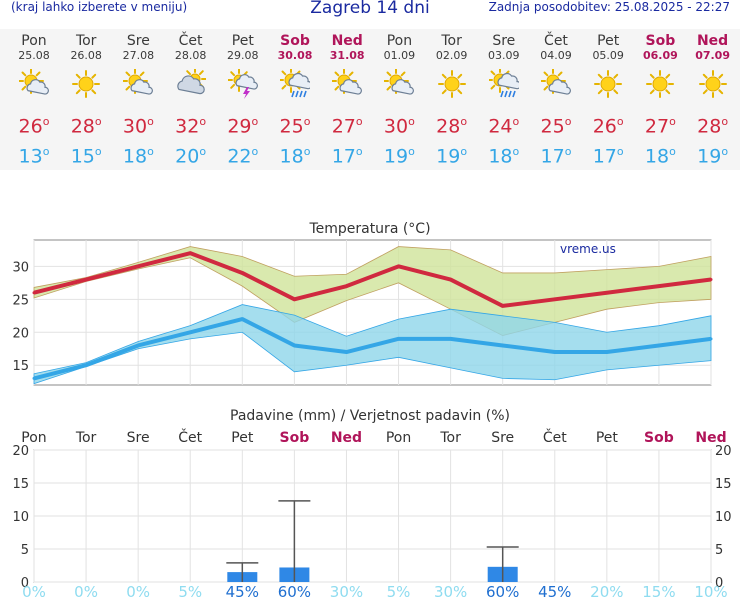 Image resolution: width=740 pixels, height=600 pixels. What do you see at coordinates (504, 55) in the screenshot?
I see `day-date: 03.09` at bounding box center [504, 55].